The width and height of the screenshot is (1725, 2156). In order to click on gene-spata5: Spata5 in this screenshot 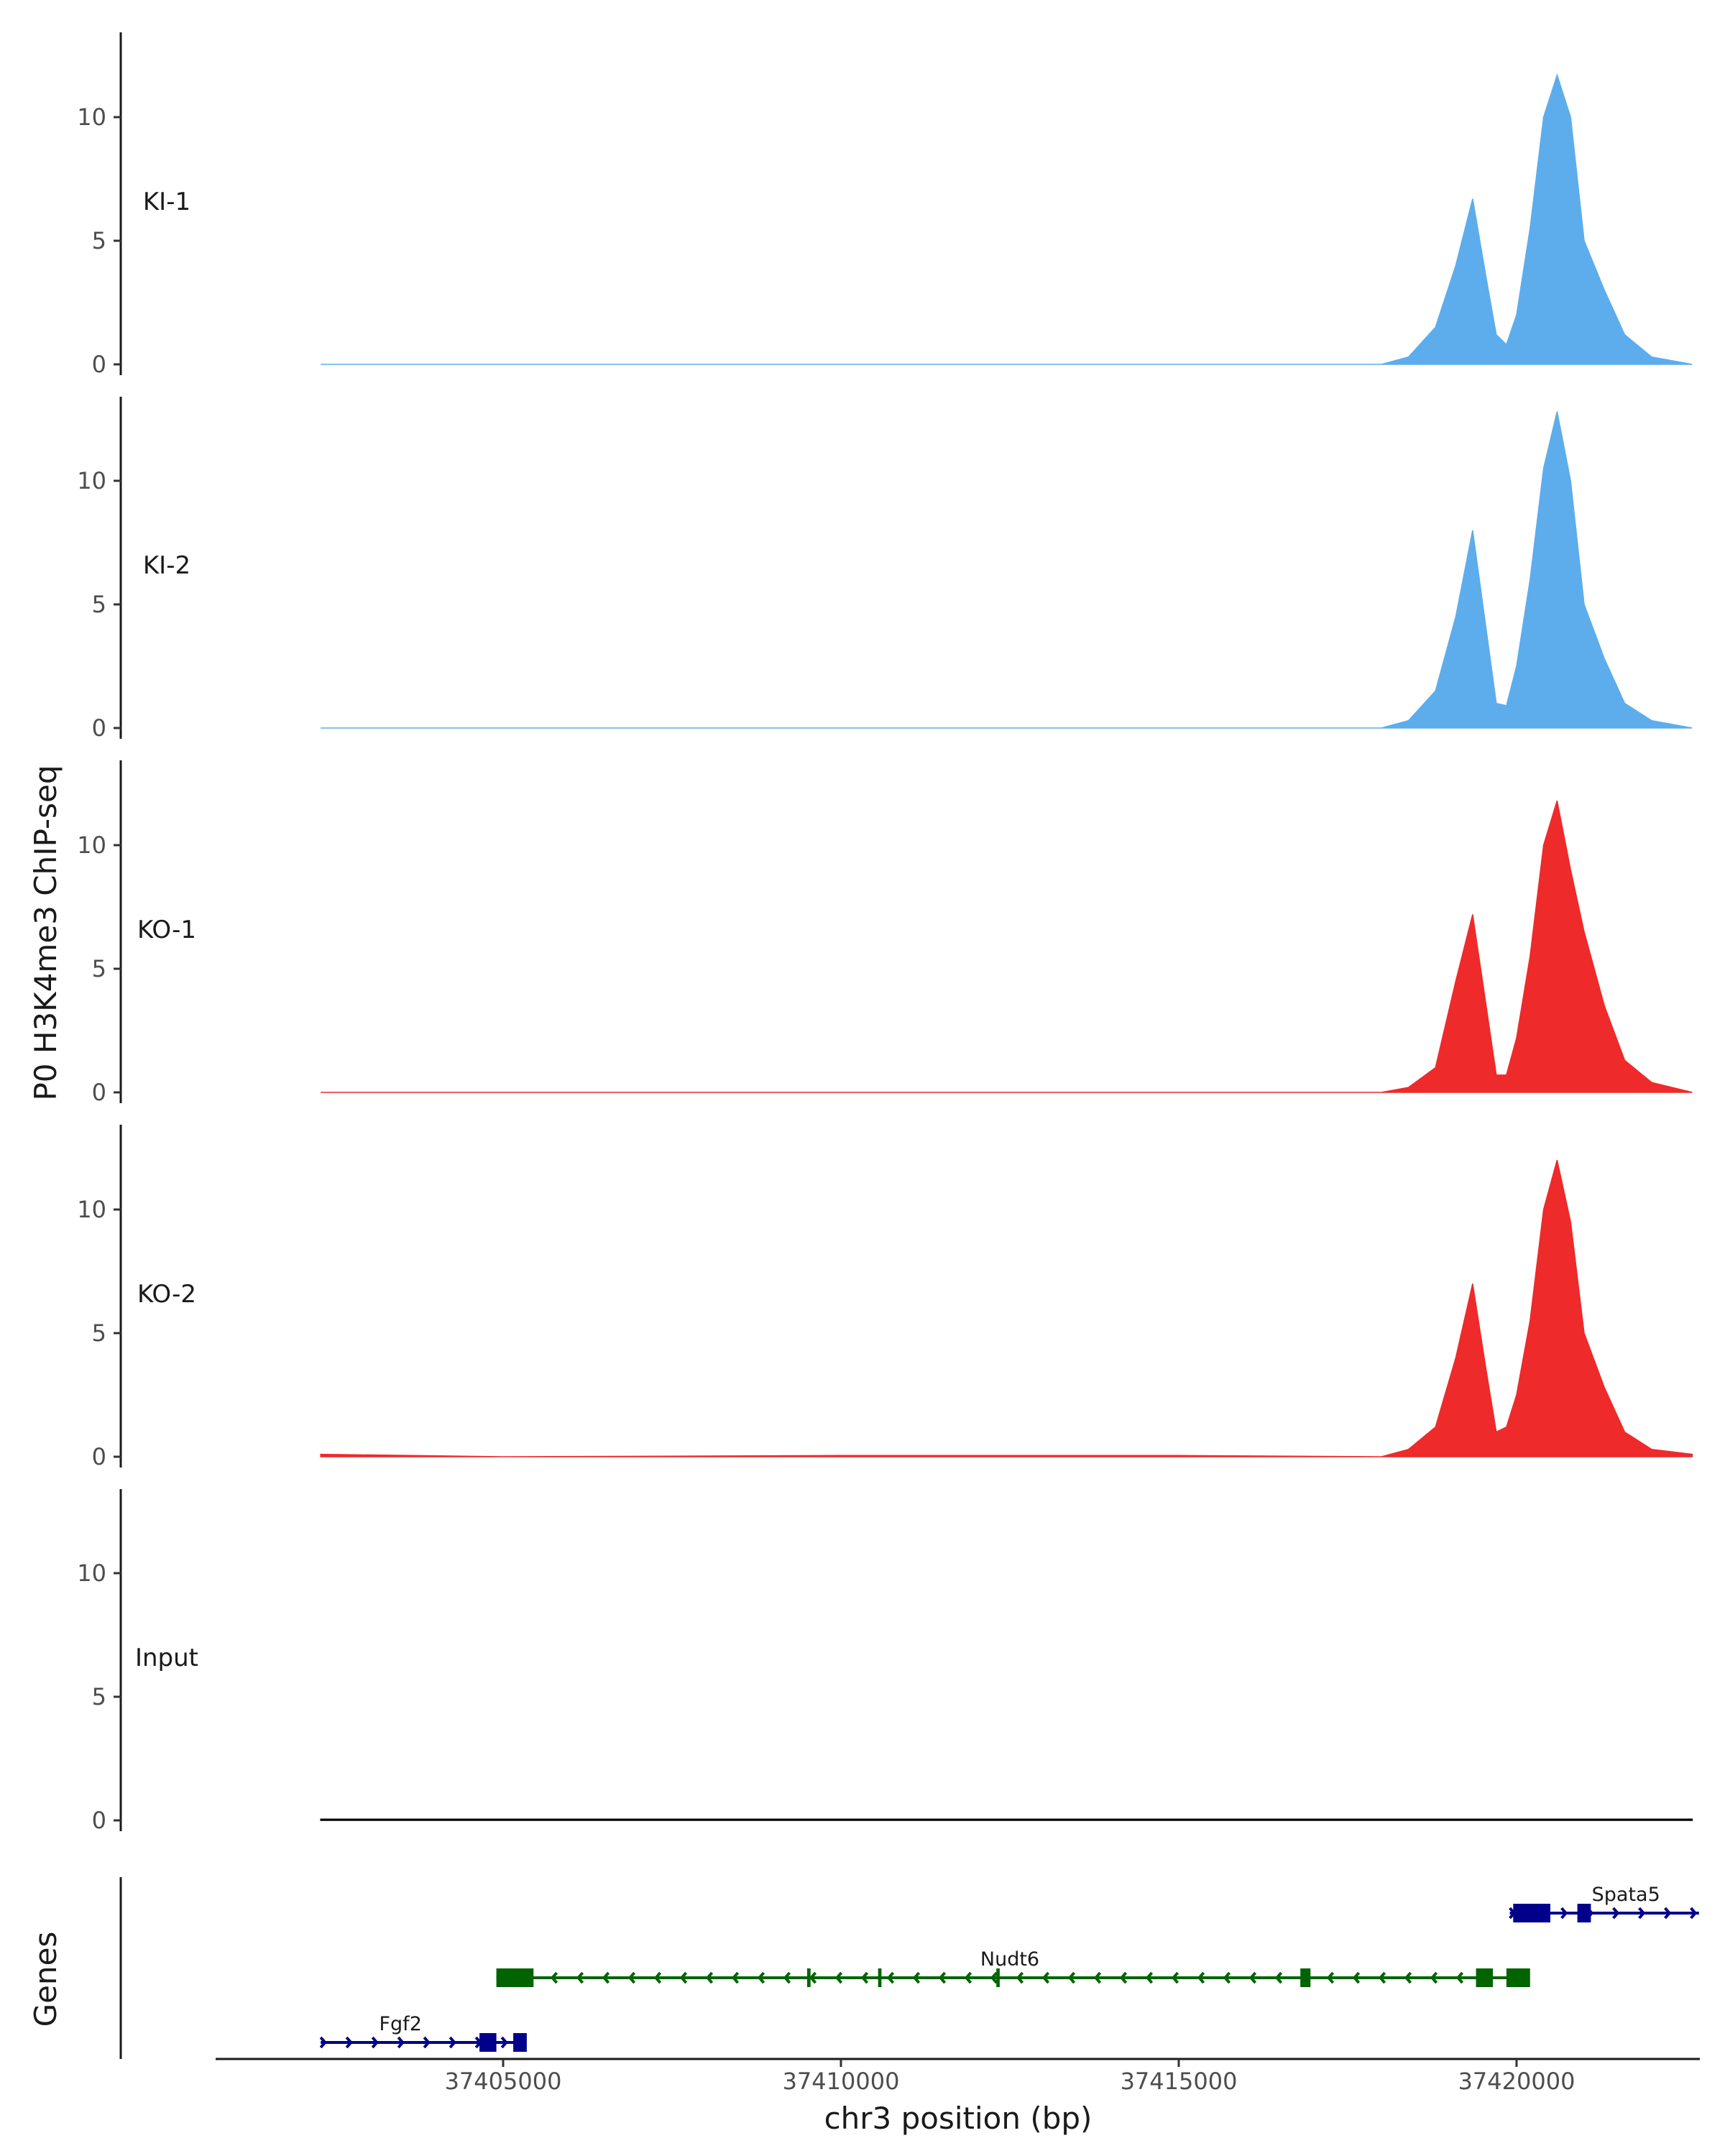, I will do `click(1604, 1903)`.